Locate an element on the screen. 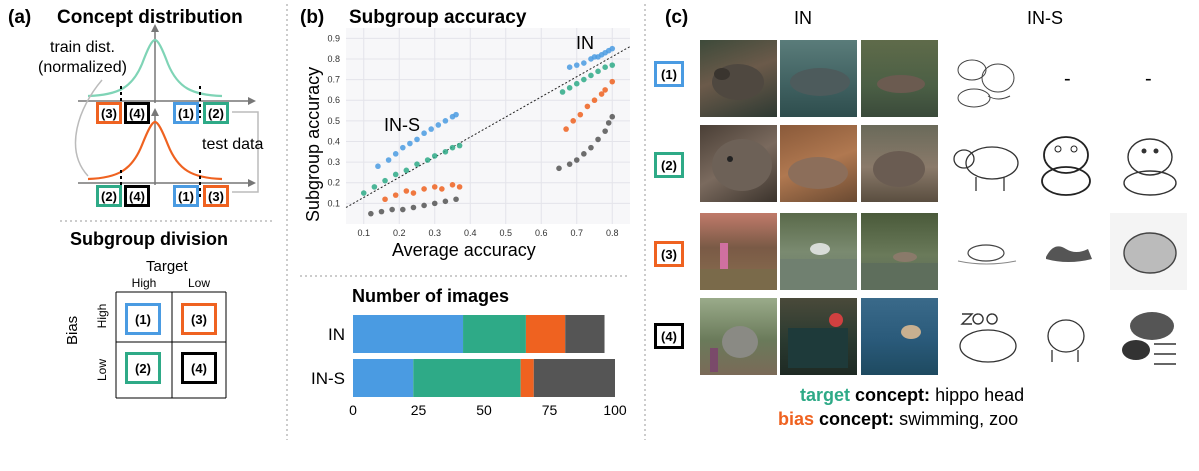 The width and height of the screenshot is (1199, 471). panel-c-label: (c) is located at coordinates (677, 17).